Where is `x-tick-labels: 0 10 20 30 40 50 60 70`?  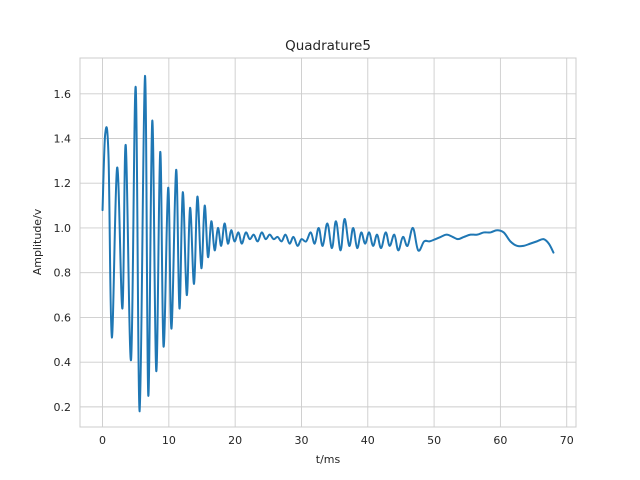 x-tick-labels: 0 10 20 30 40 50 60 70 is located at coordinates (336, 440).